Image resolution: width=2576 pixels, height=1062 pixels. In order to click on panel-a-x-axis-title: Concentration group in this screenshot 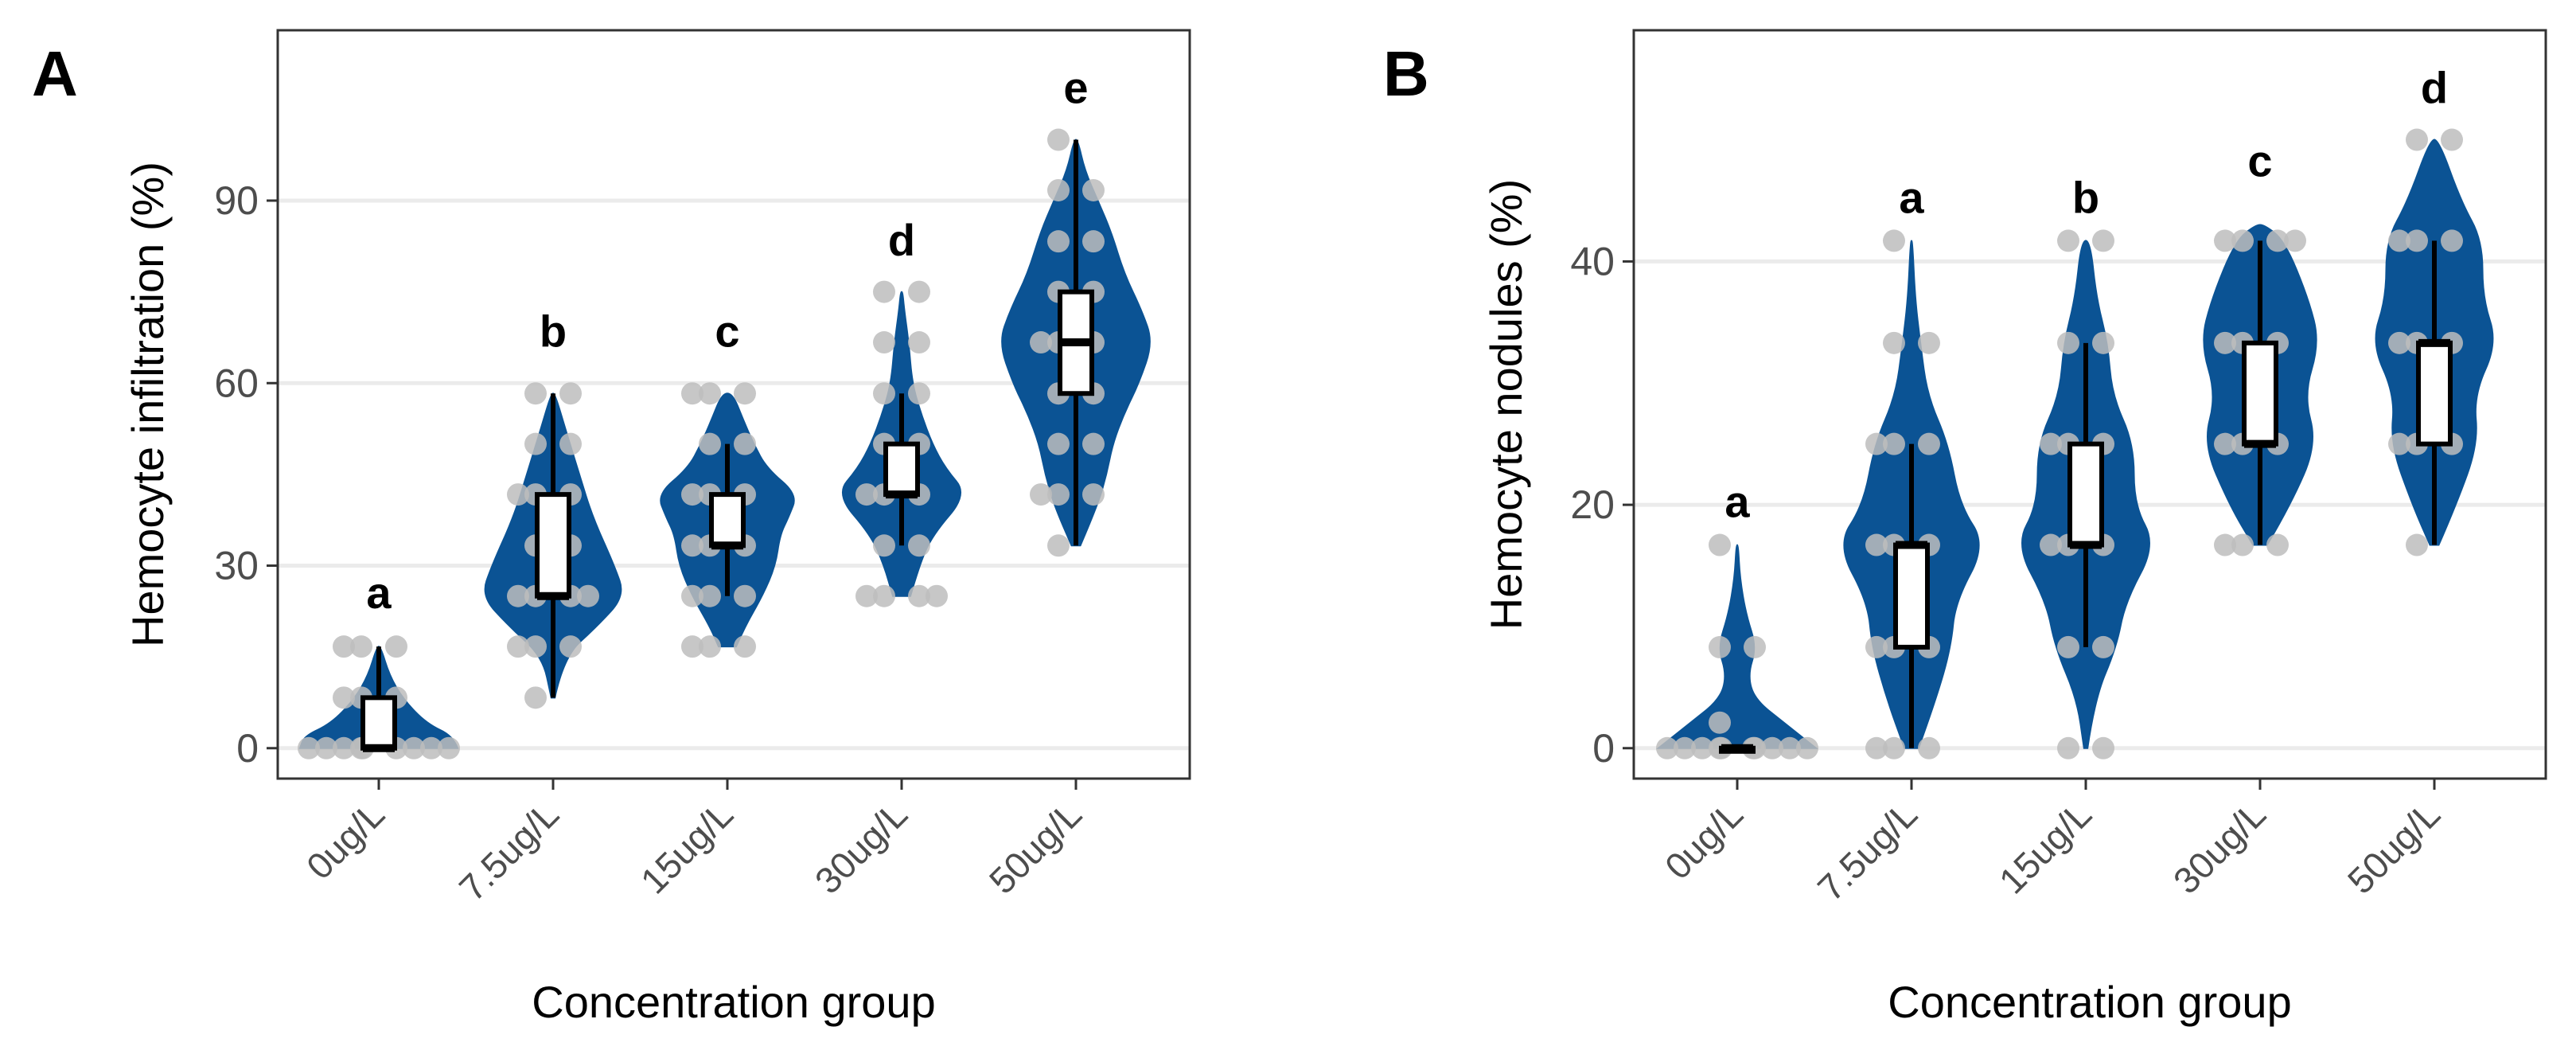, I will do `click(733, 1002)`.